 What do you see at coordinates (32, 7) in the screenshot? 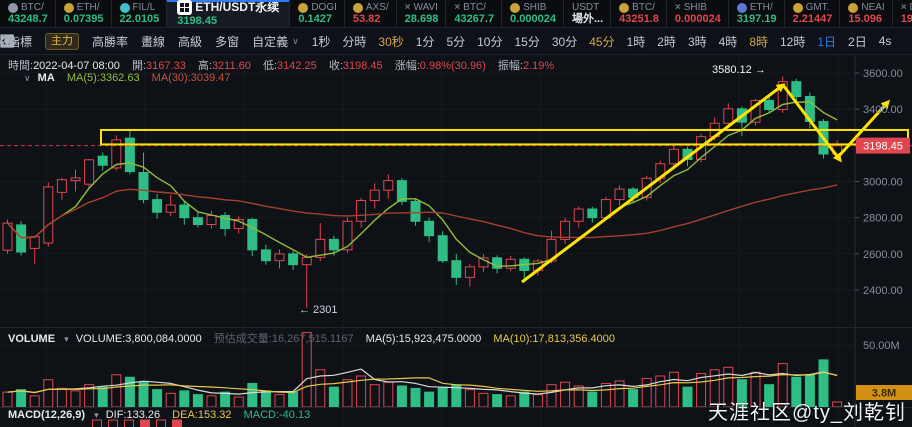
I see `ticker-name: BTC/` at bounding box center [32, 7].